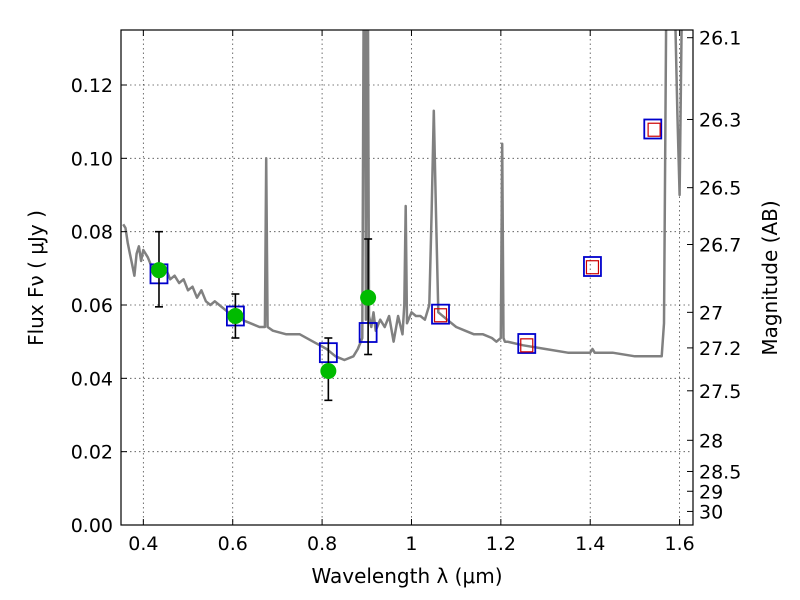 This screenshot has height=600, width=800. Describe the element at coordinates (720, 120) in the screenshot. I see `y-right-tick-label: 26.3` at that location.